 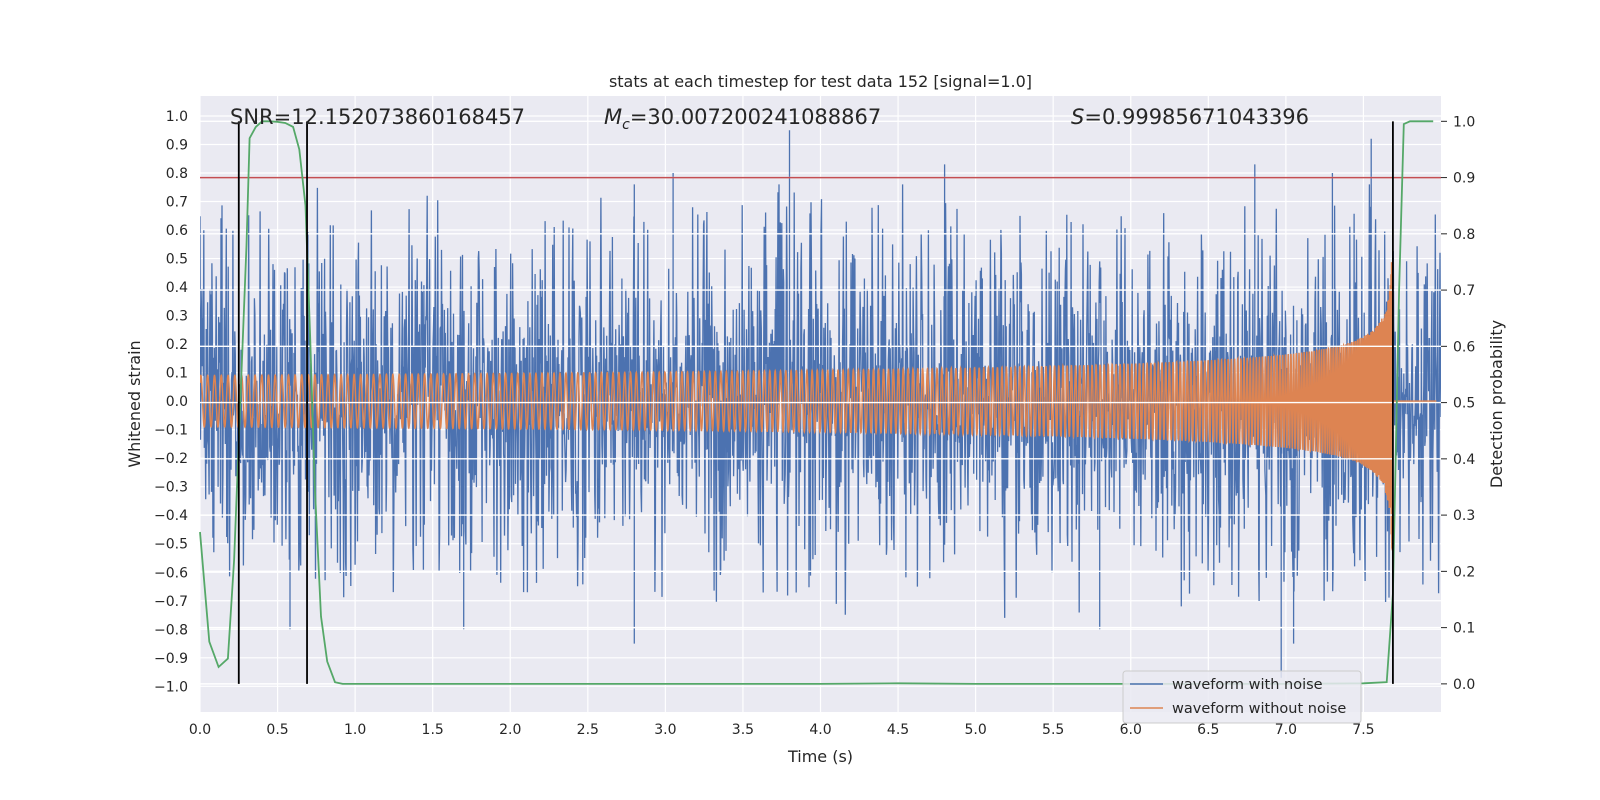 What do you see at coordinates (134, 403) in the screenshot?
I see `y-axis-label-left: Whitened strain` at bounding box center [134, 403].